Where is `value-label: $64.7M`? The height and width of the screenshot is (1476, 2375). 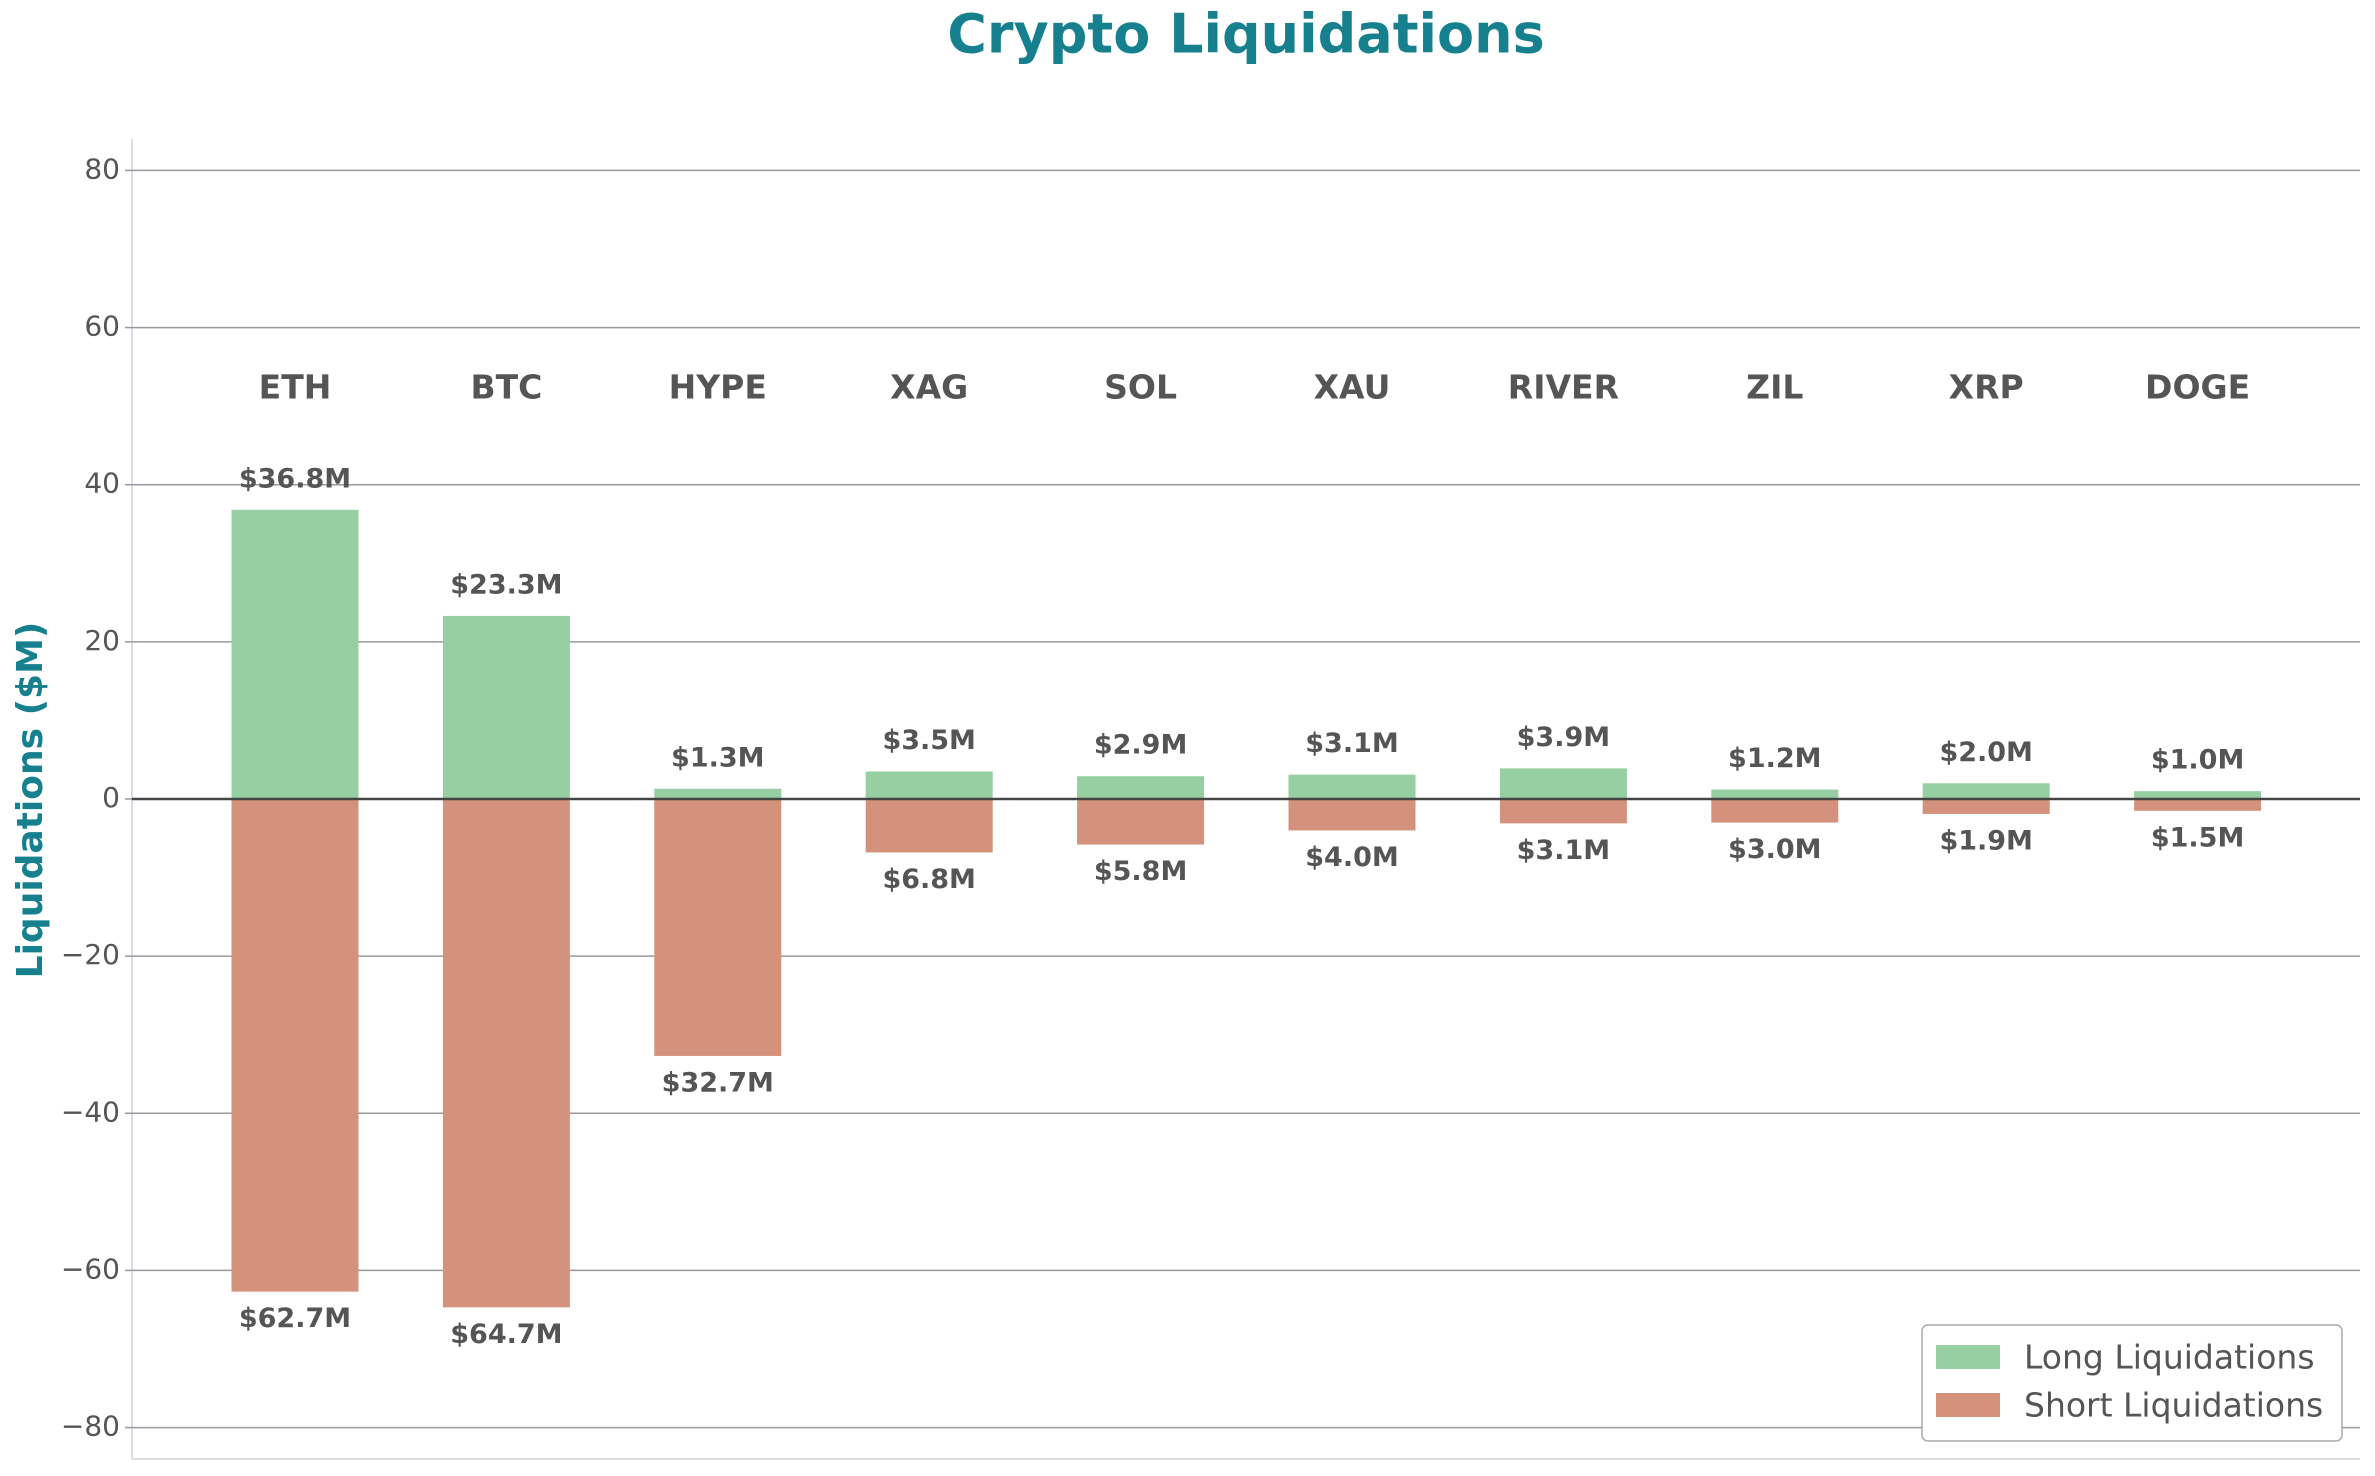 value-label: $64.7M is located at coordinates (506, 1334).